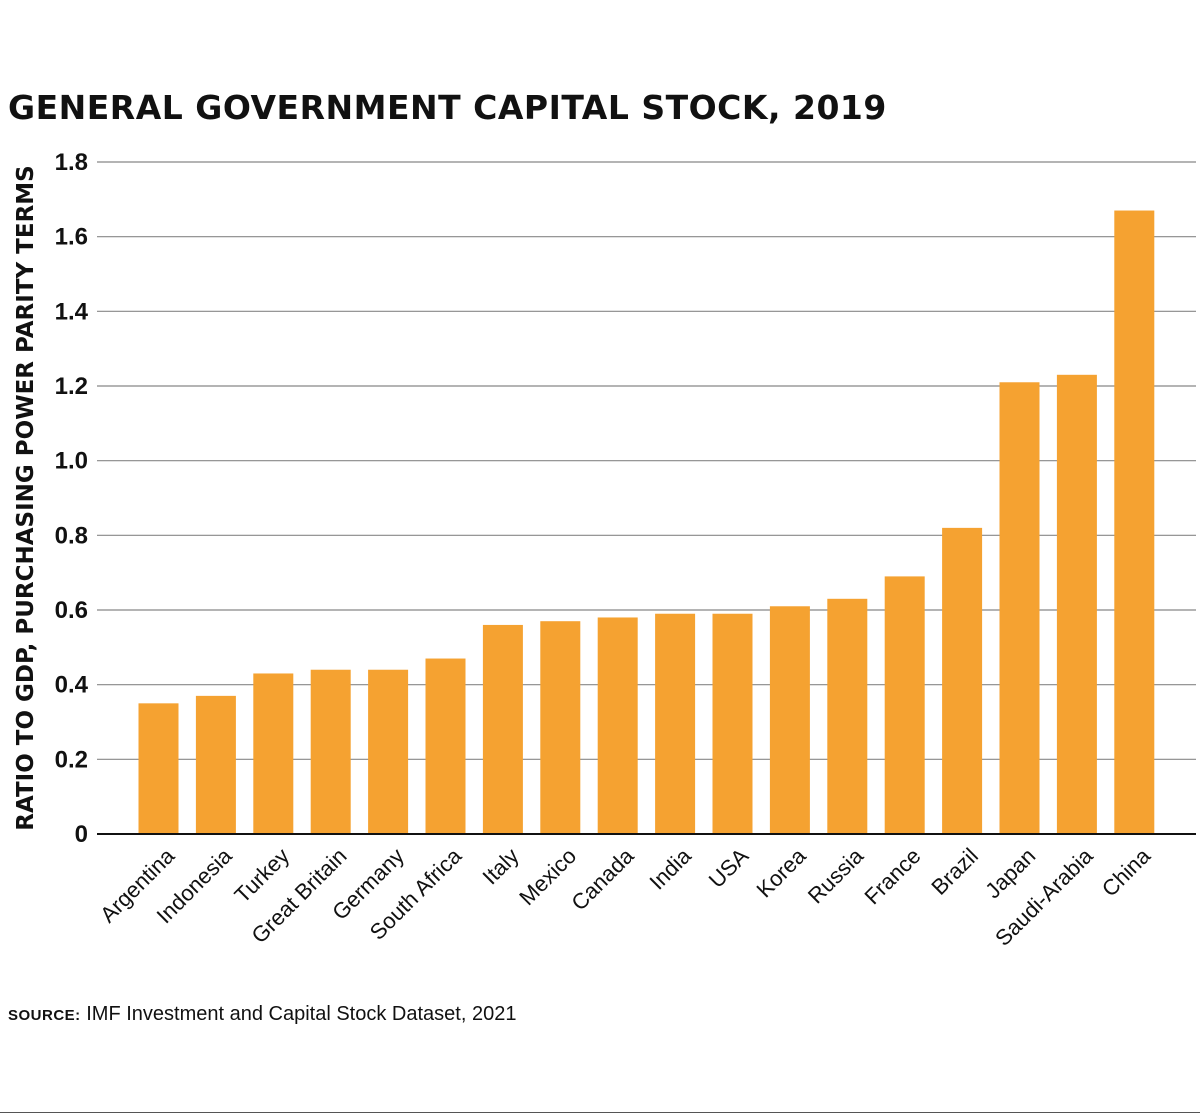  I want to click on bar-indonesia, so click(215, 764).